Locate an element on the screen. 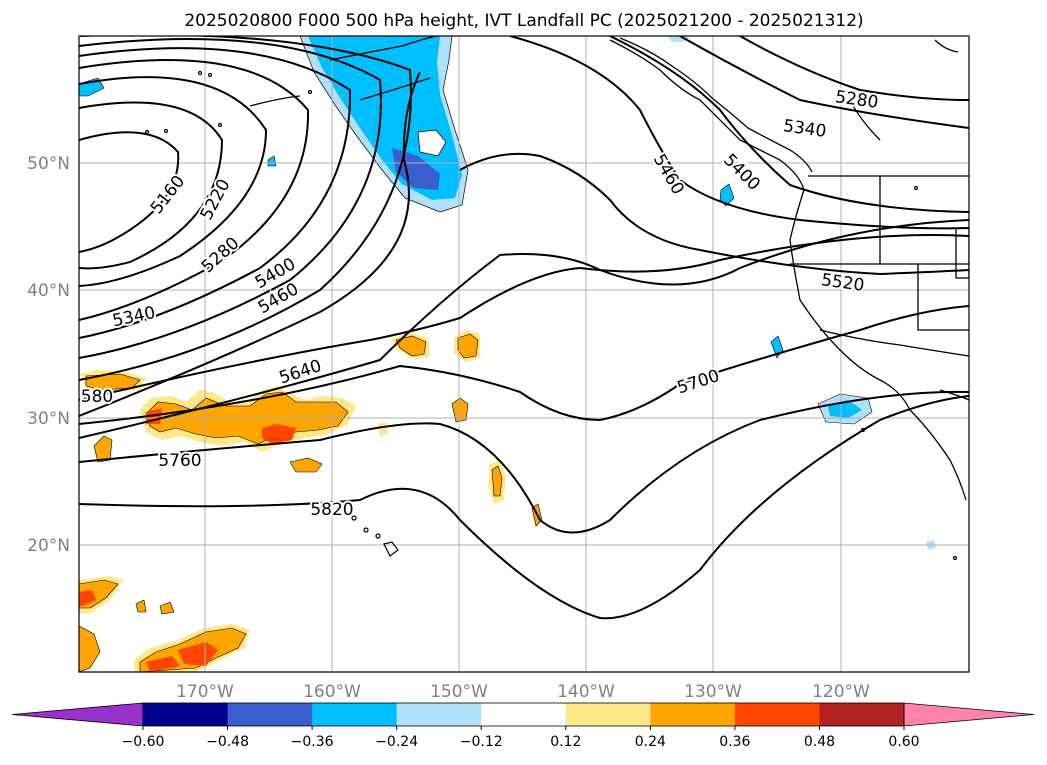  contour-label: 580 is located at coordinates (97, 397).